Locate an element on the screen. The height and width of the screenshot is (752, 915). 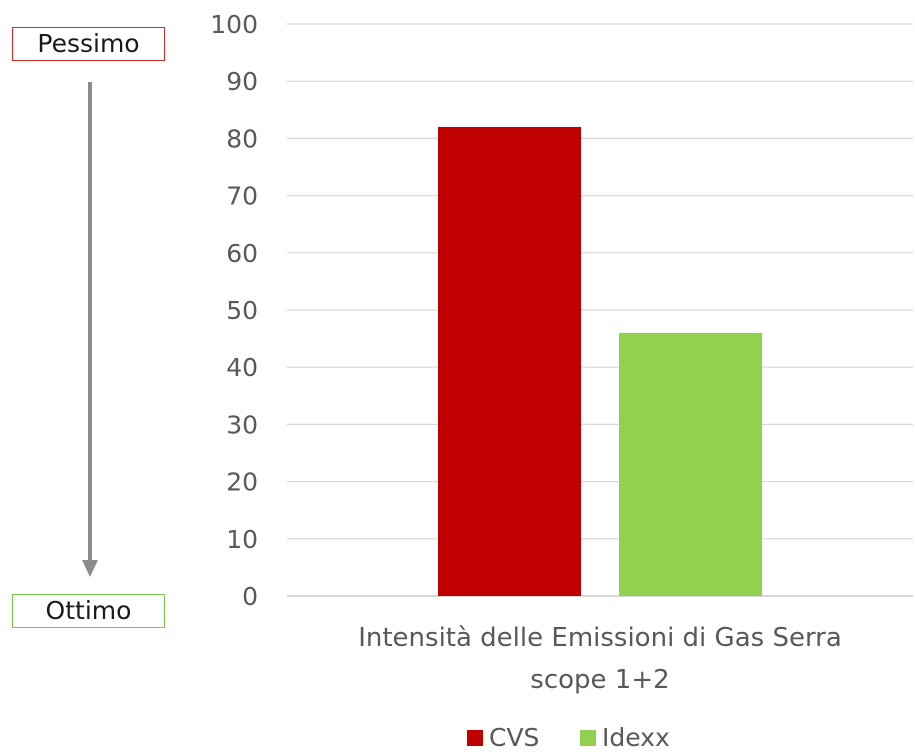
worst-label: Pessimo is located at coordinates (88, 44).